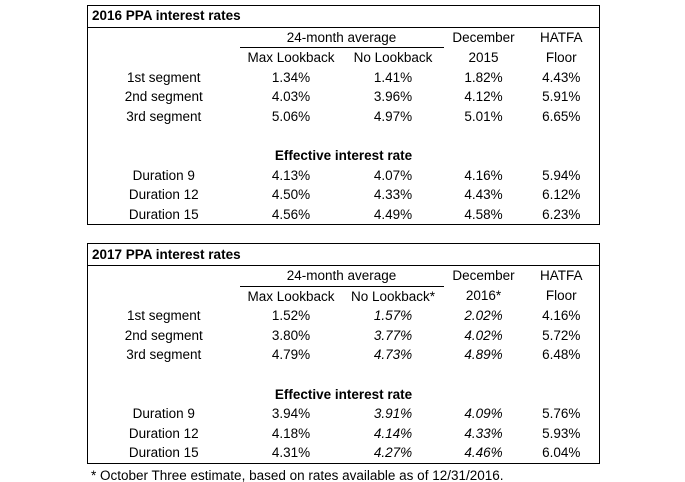 This screenshot has width=685, height=482. I want to click on rate-value-estimate: 4.27%, so click(393, 453).